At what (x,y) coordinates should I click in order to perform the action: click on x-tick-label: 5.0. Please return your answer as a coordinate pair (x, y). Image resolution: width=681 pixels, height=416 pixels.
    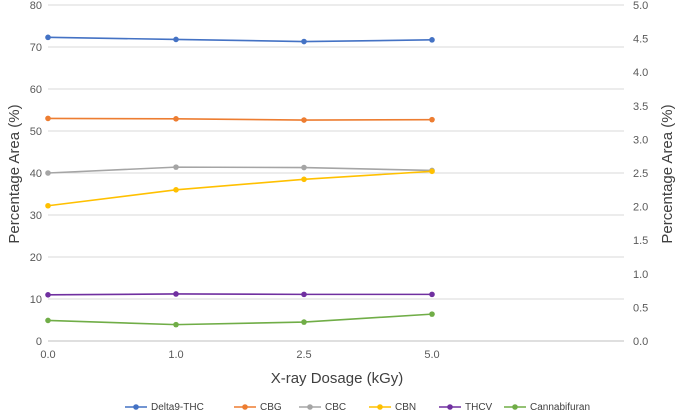
    Looking at the image, I should click on (431, 355).